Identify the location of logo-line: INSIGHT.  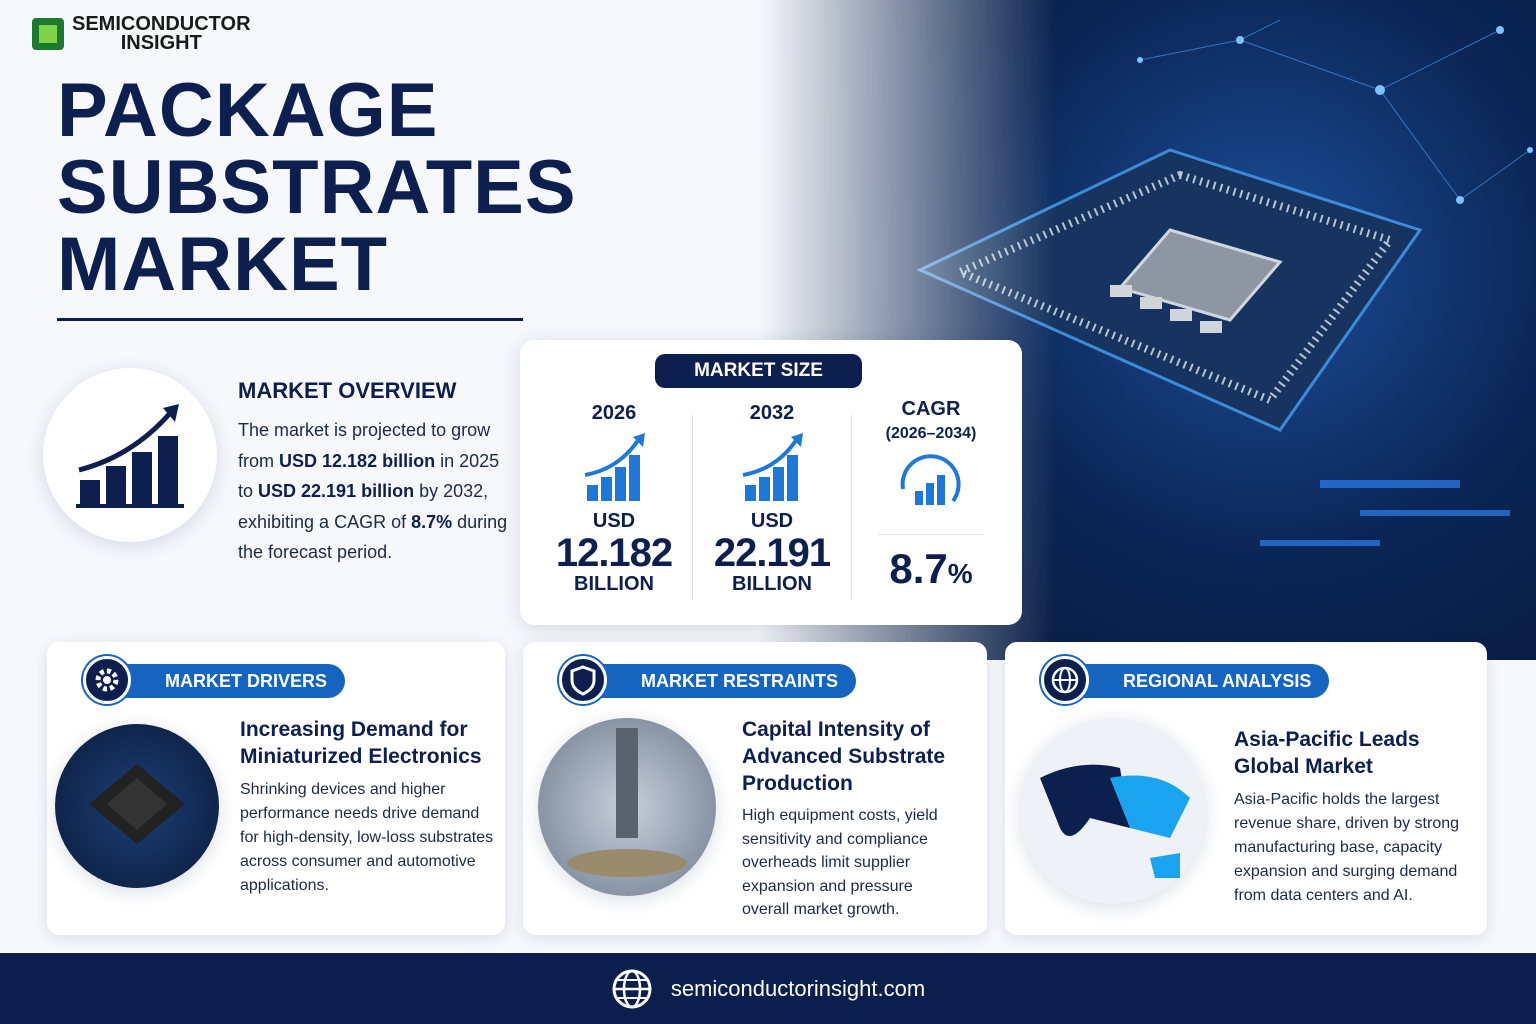
(161, 43).